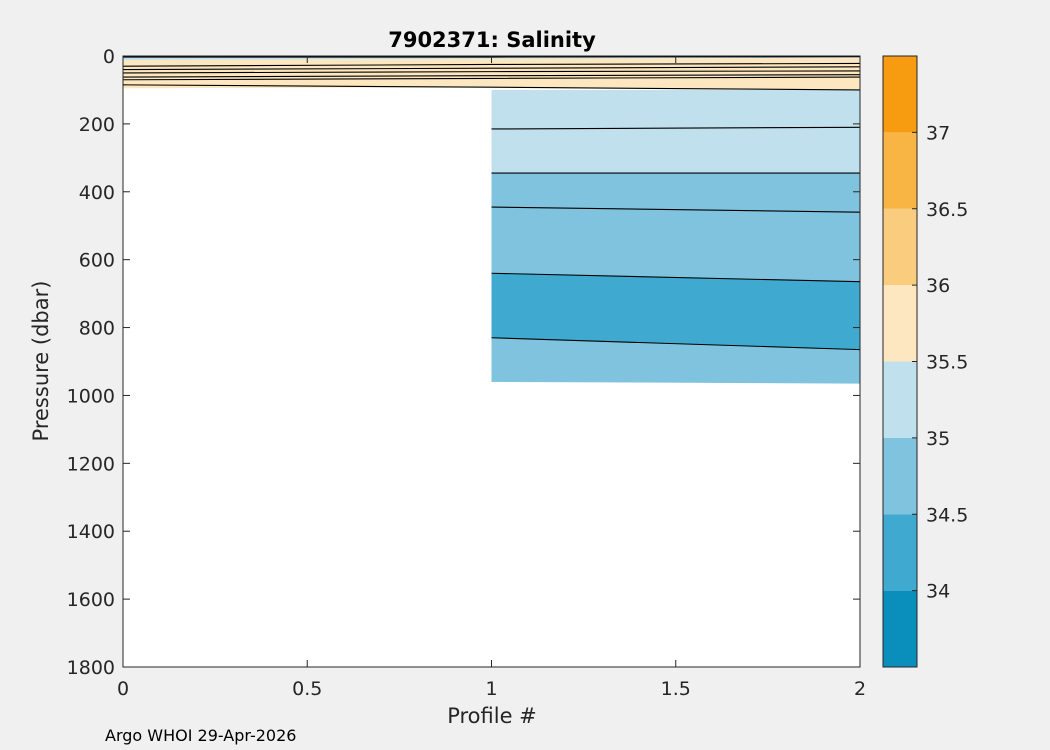  Describe the element at coordinates (41, 361) in the screenshot. I see `y-axis-label: Pressure (dbar)` at that location.